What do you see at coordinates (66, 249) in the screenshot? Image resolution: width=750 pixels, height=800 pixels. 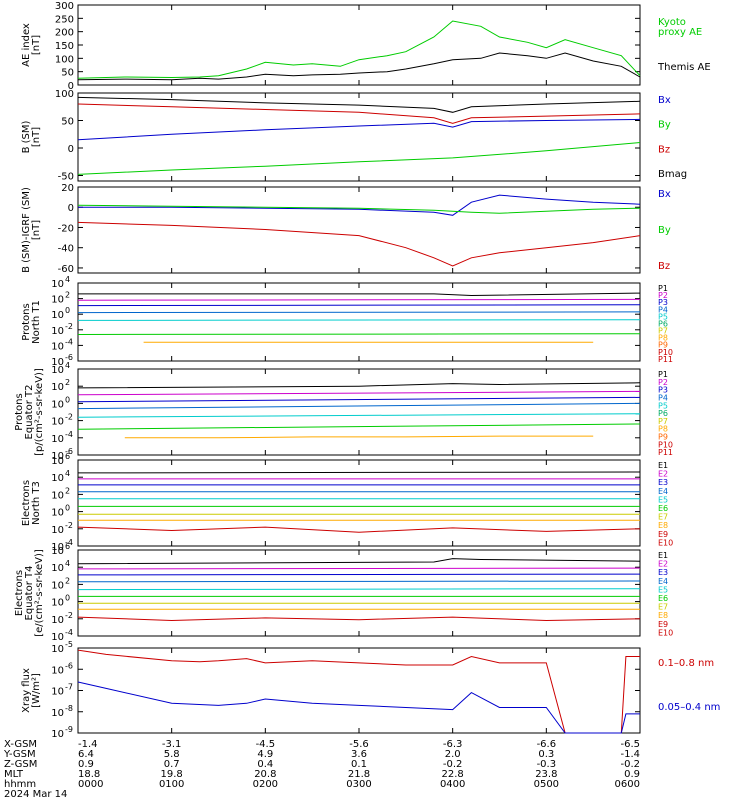 I see `y-tick-label: -40` at bounding box center [66, 249].